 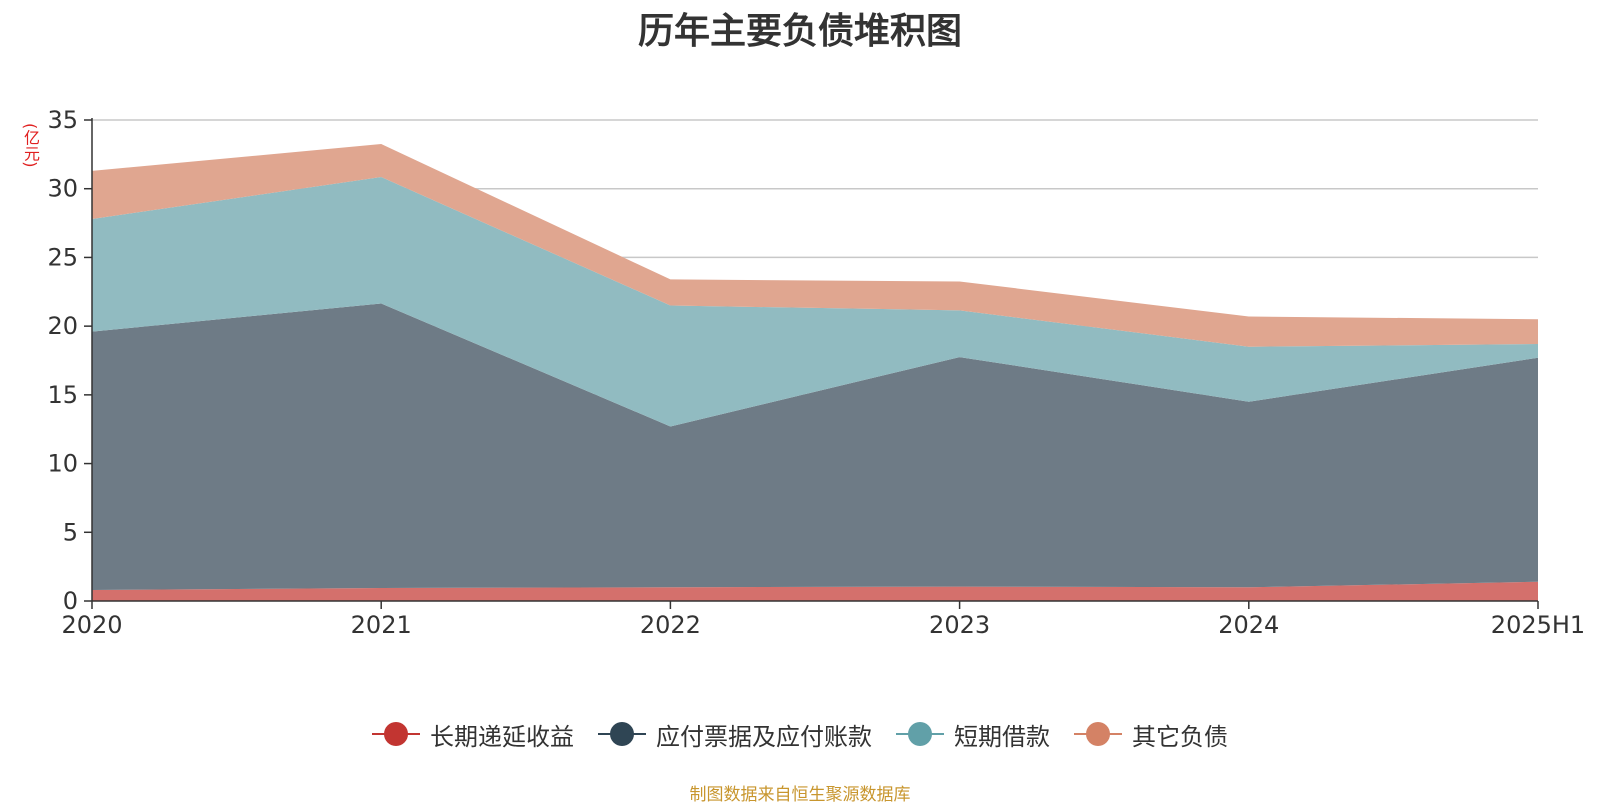 What do you see at coordinates (764, 736) in the screenshot?
I see `legend-label: 应付票据及应付账款` at bounding box center [764, 736].